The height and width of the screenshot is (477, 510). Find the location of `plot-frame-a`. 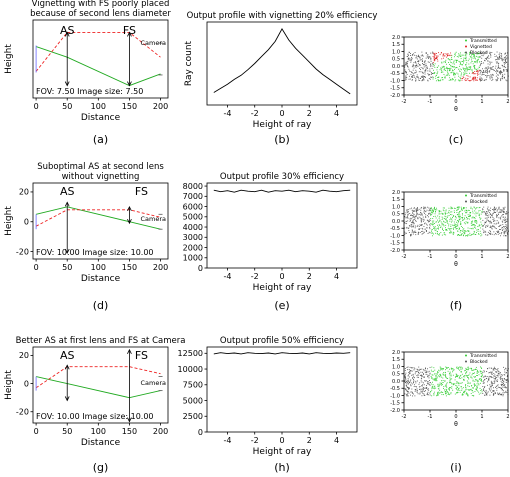

plot-frame-a is located at coordinates (100, 59).